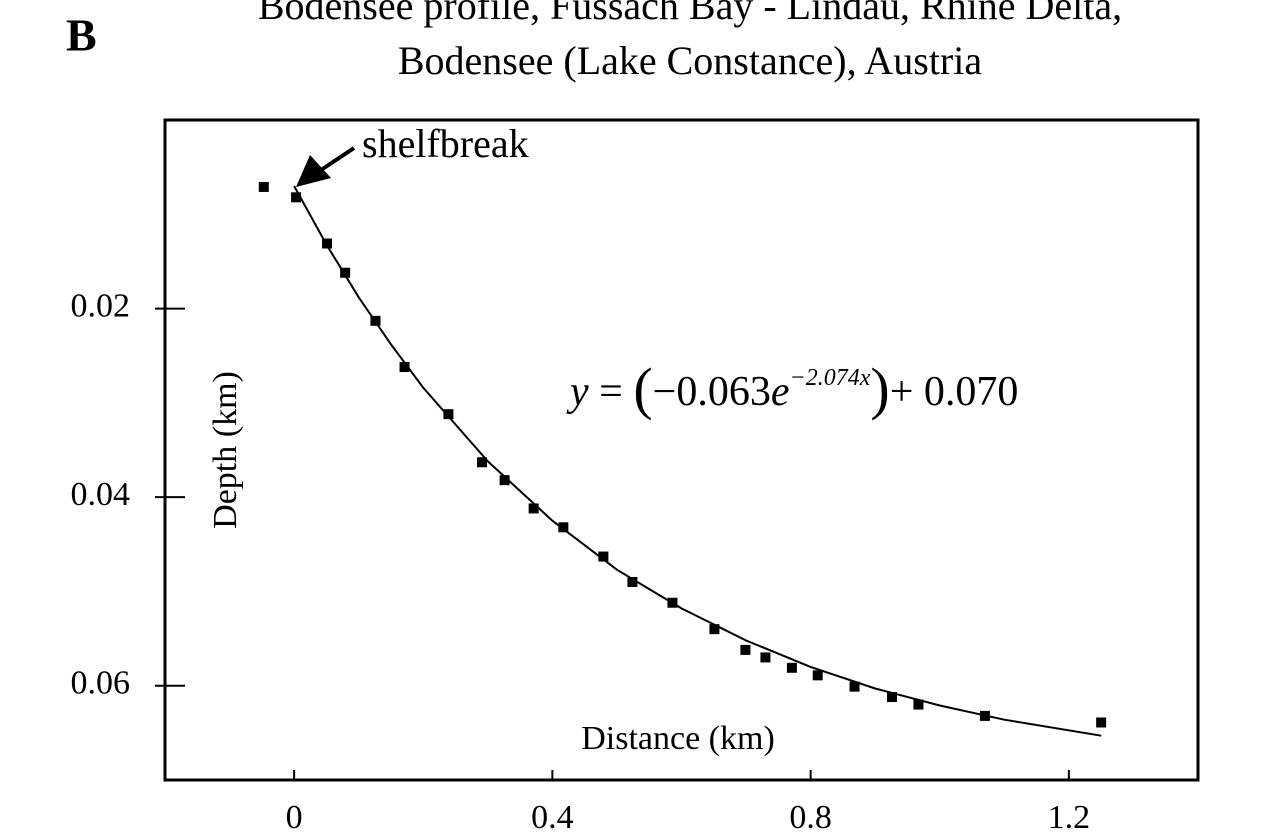  Describe the element at coordinates (611, 392) in the screenshot. I see `equation-part: =` at that location.